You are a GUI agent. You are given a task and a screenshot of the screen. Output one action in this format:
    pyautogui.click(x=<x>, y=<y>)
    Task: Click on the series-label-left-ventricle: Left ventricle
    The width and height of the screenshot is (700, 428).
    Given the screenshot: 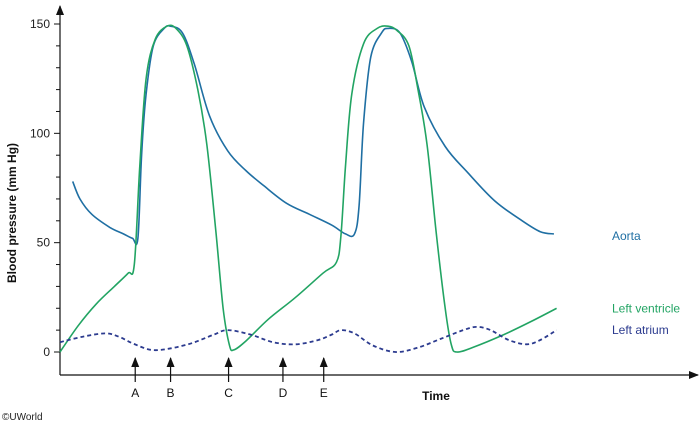 What is the action you would take?
    pyautogui.click(x=646, y=308)
    